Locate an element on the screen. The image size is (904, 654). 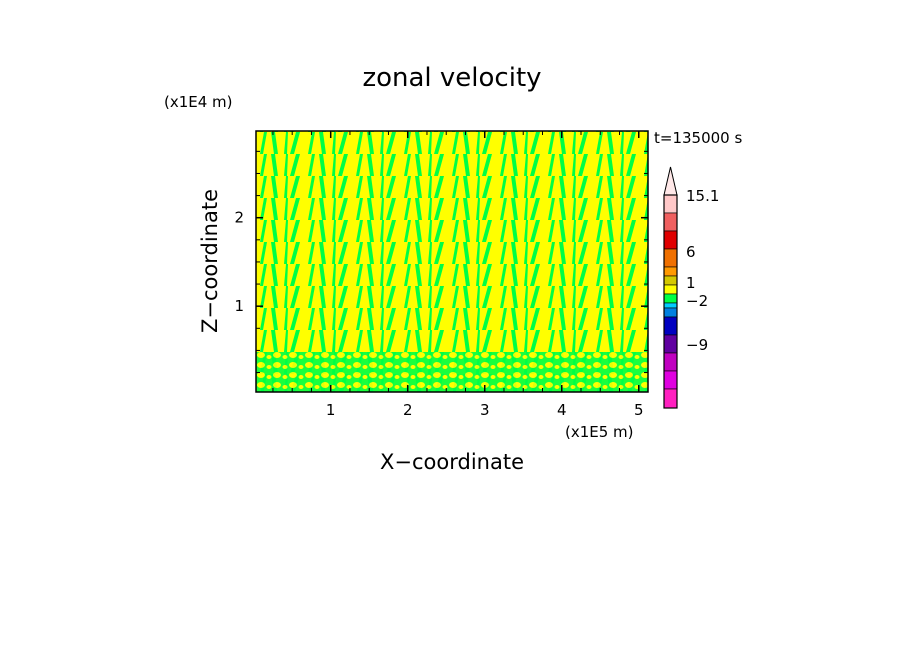
colorbar: 15.1 6 1−2 −9 is located at coordinates (691, 287).